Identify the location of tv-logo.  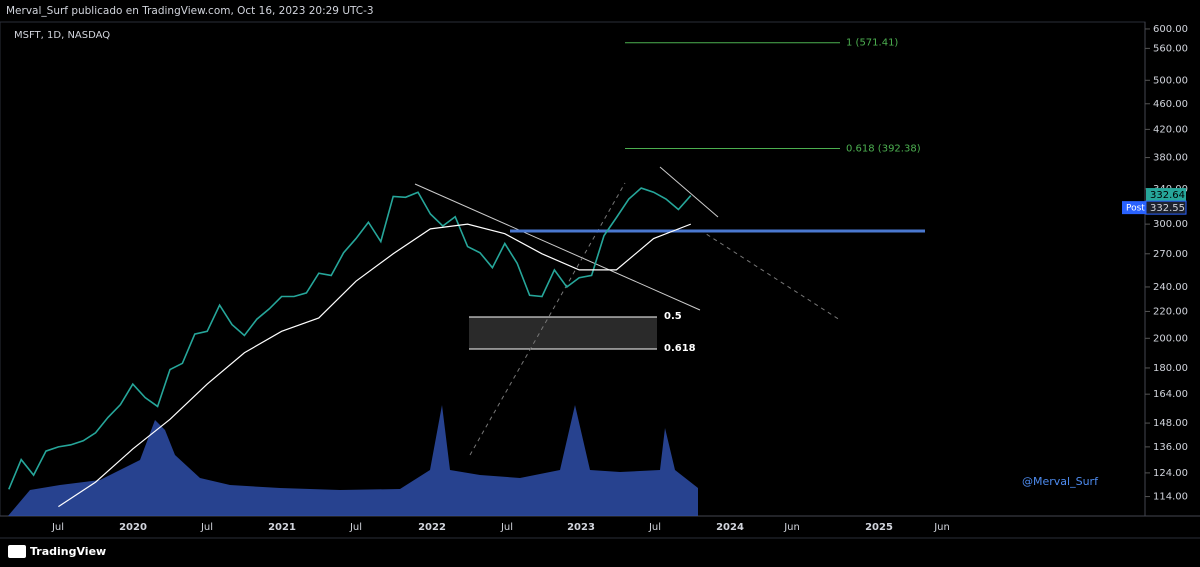
(17, 551).